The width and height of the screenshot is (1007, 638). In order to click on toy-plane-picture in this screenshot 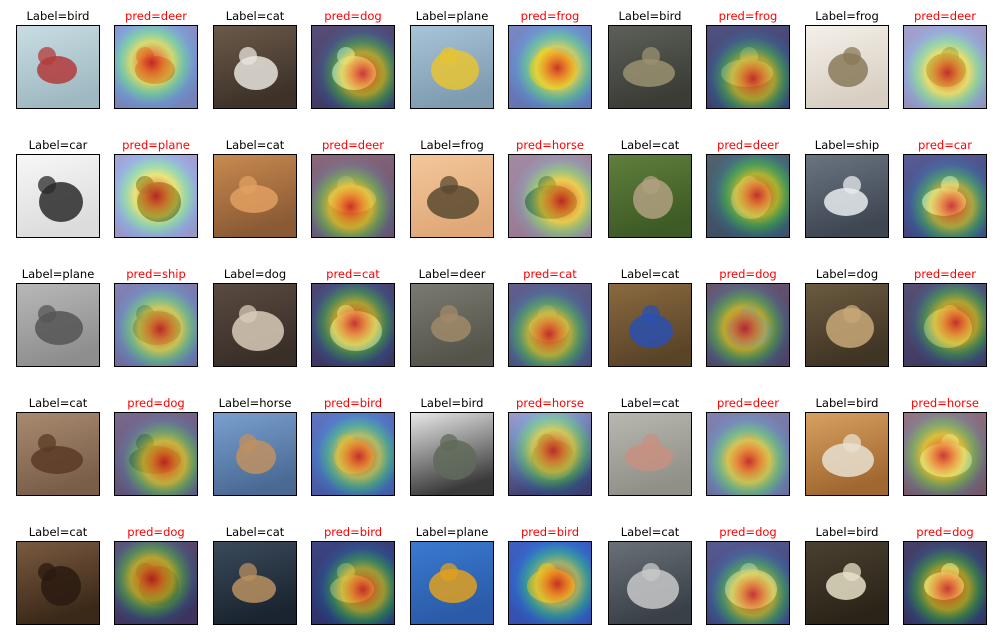, I will do `click(550, 67)`.